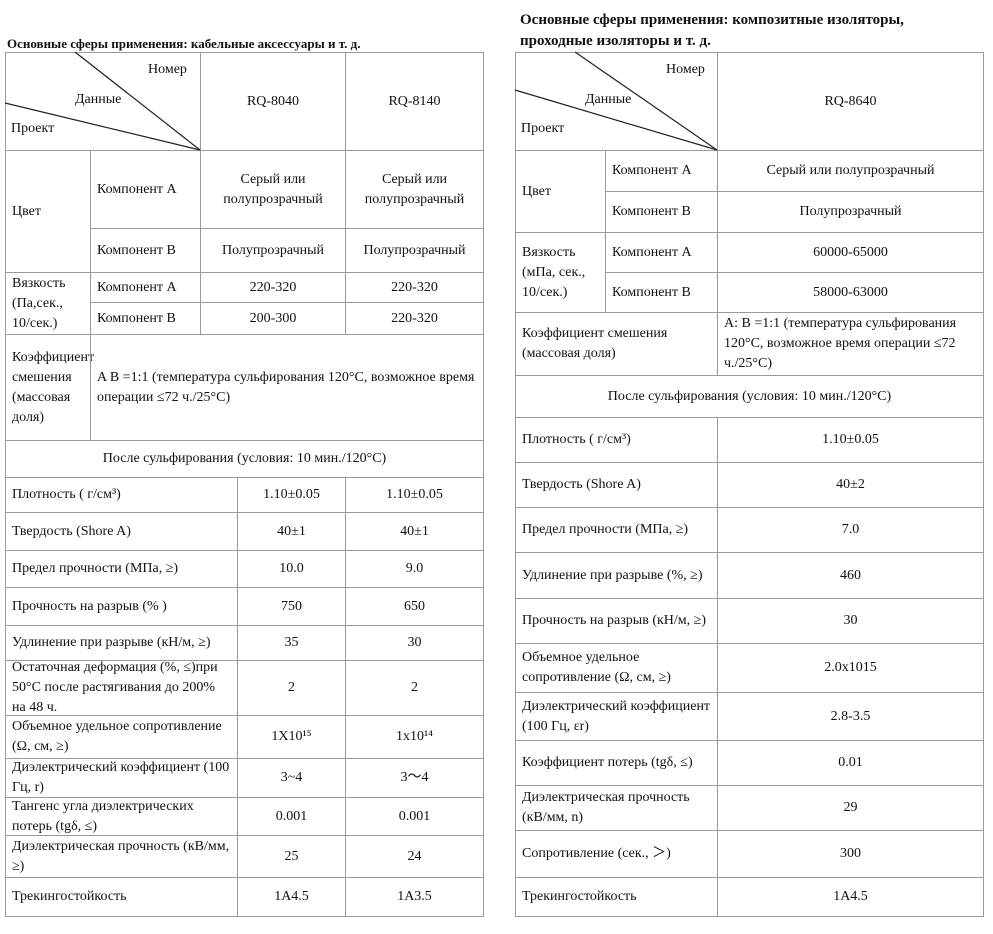  What do you see at coordinates (850, 575) in the screenshot?
I see `cell-text: 460` at bounding box center [850, 575].